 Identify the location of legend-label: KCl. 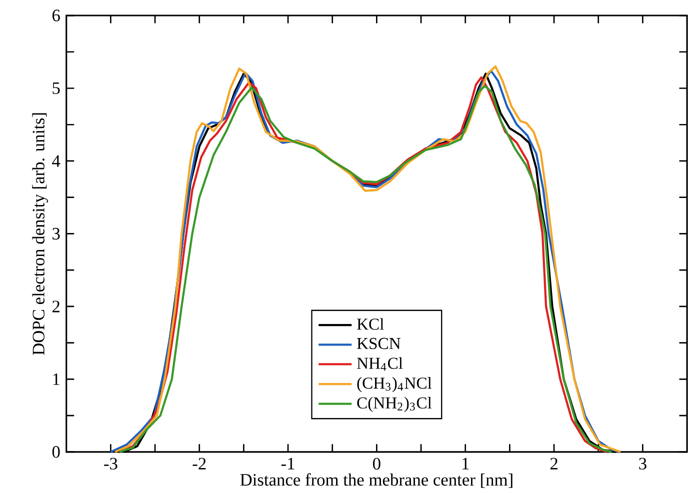
(370, 324).